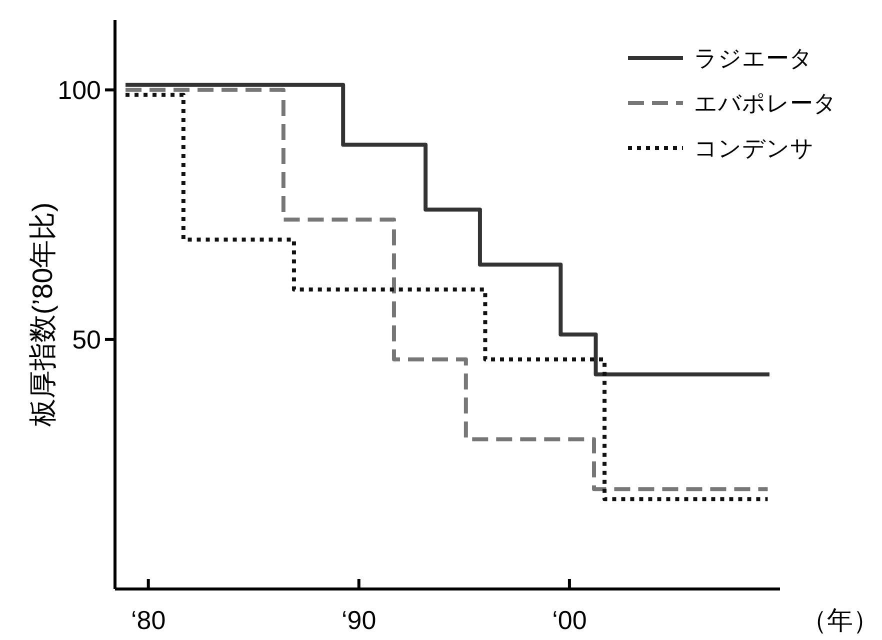 The image size is (882, 640). What do you see at coordinates (148, 620) in the screenshot?
I see `x-tick-label: ‘80` at bounding box center [148, 620].